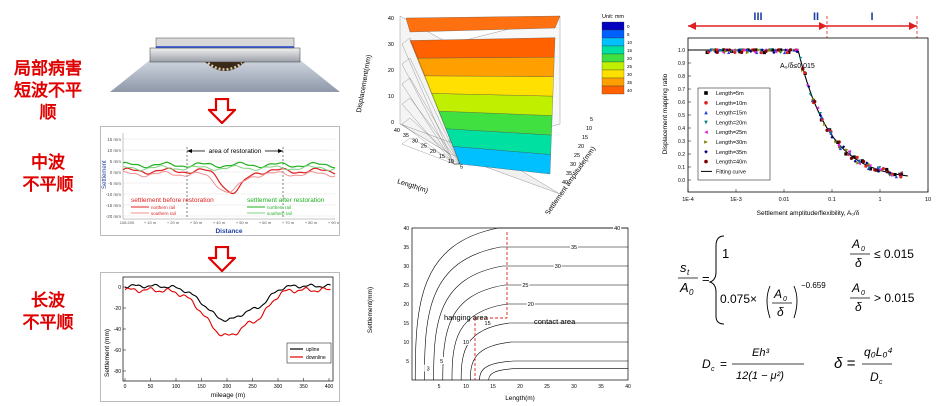 The height and width of the screenshot is (406, 950). I want to click on surface-xlabel: Length(m), so click(412, 186).